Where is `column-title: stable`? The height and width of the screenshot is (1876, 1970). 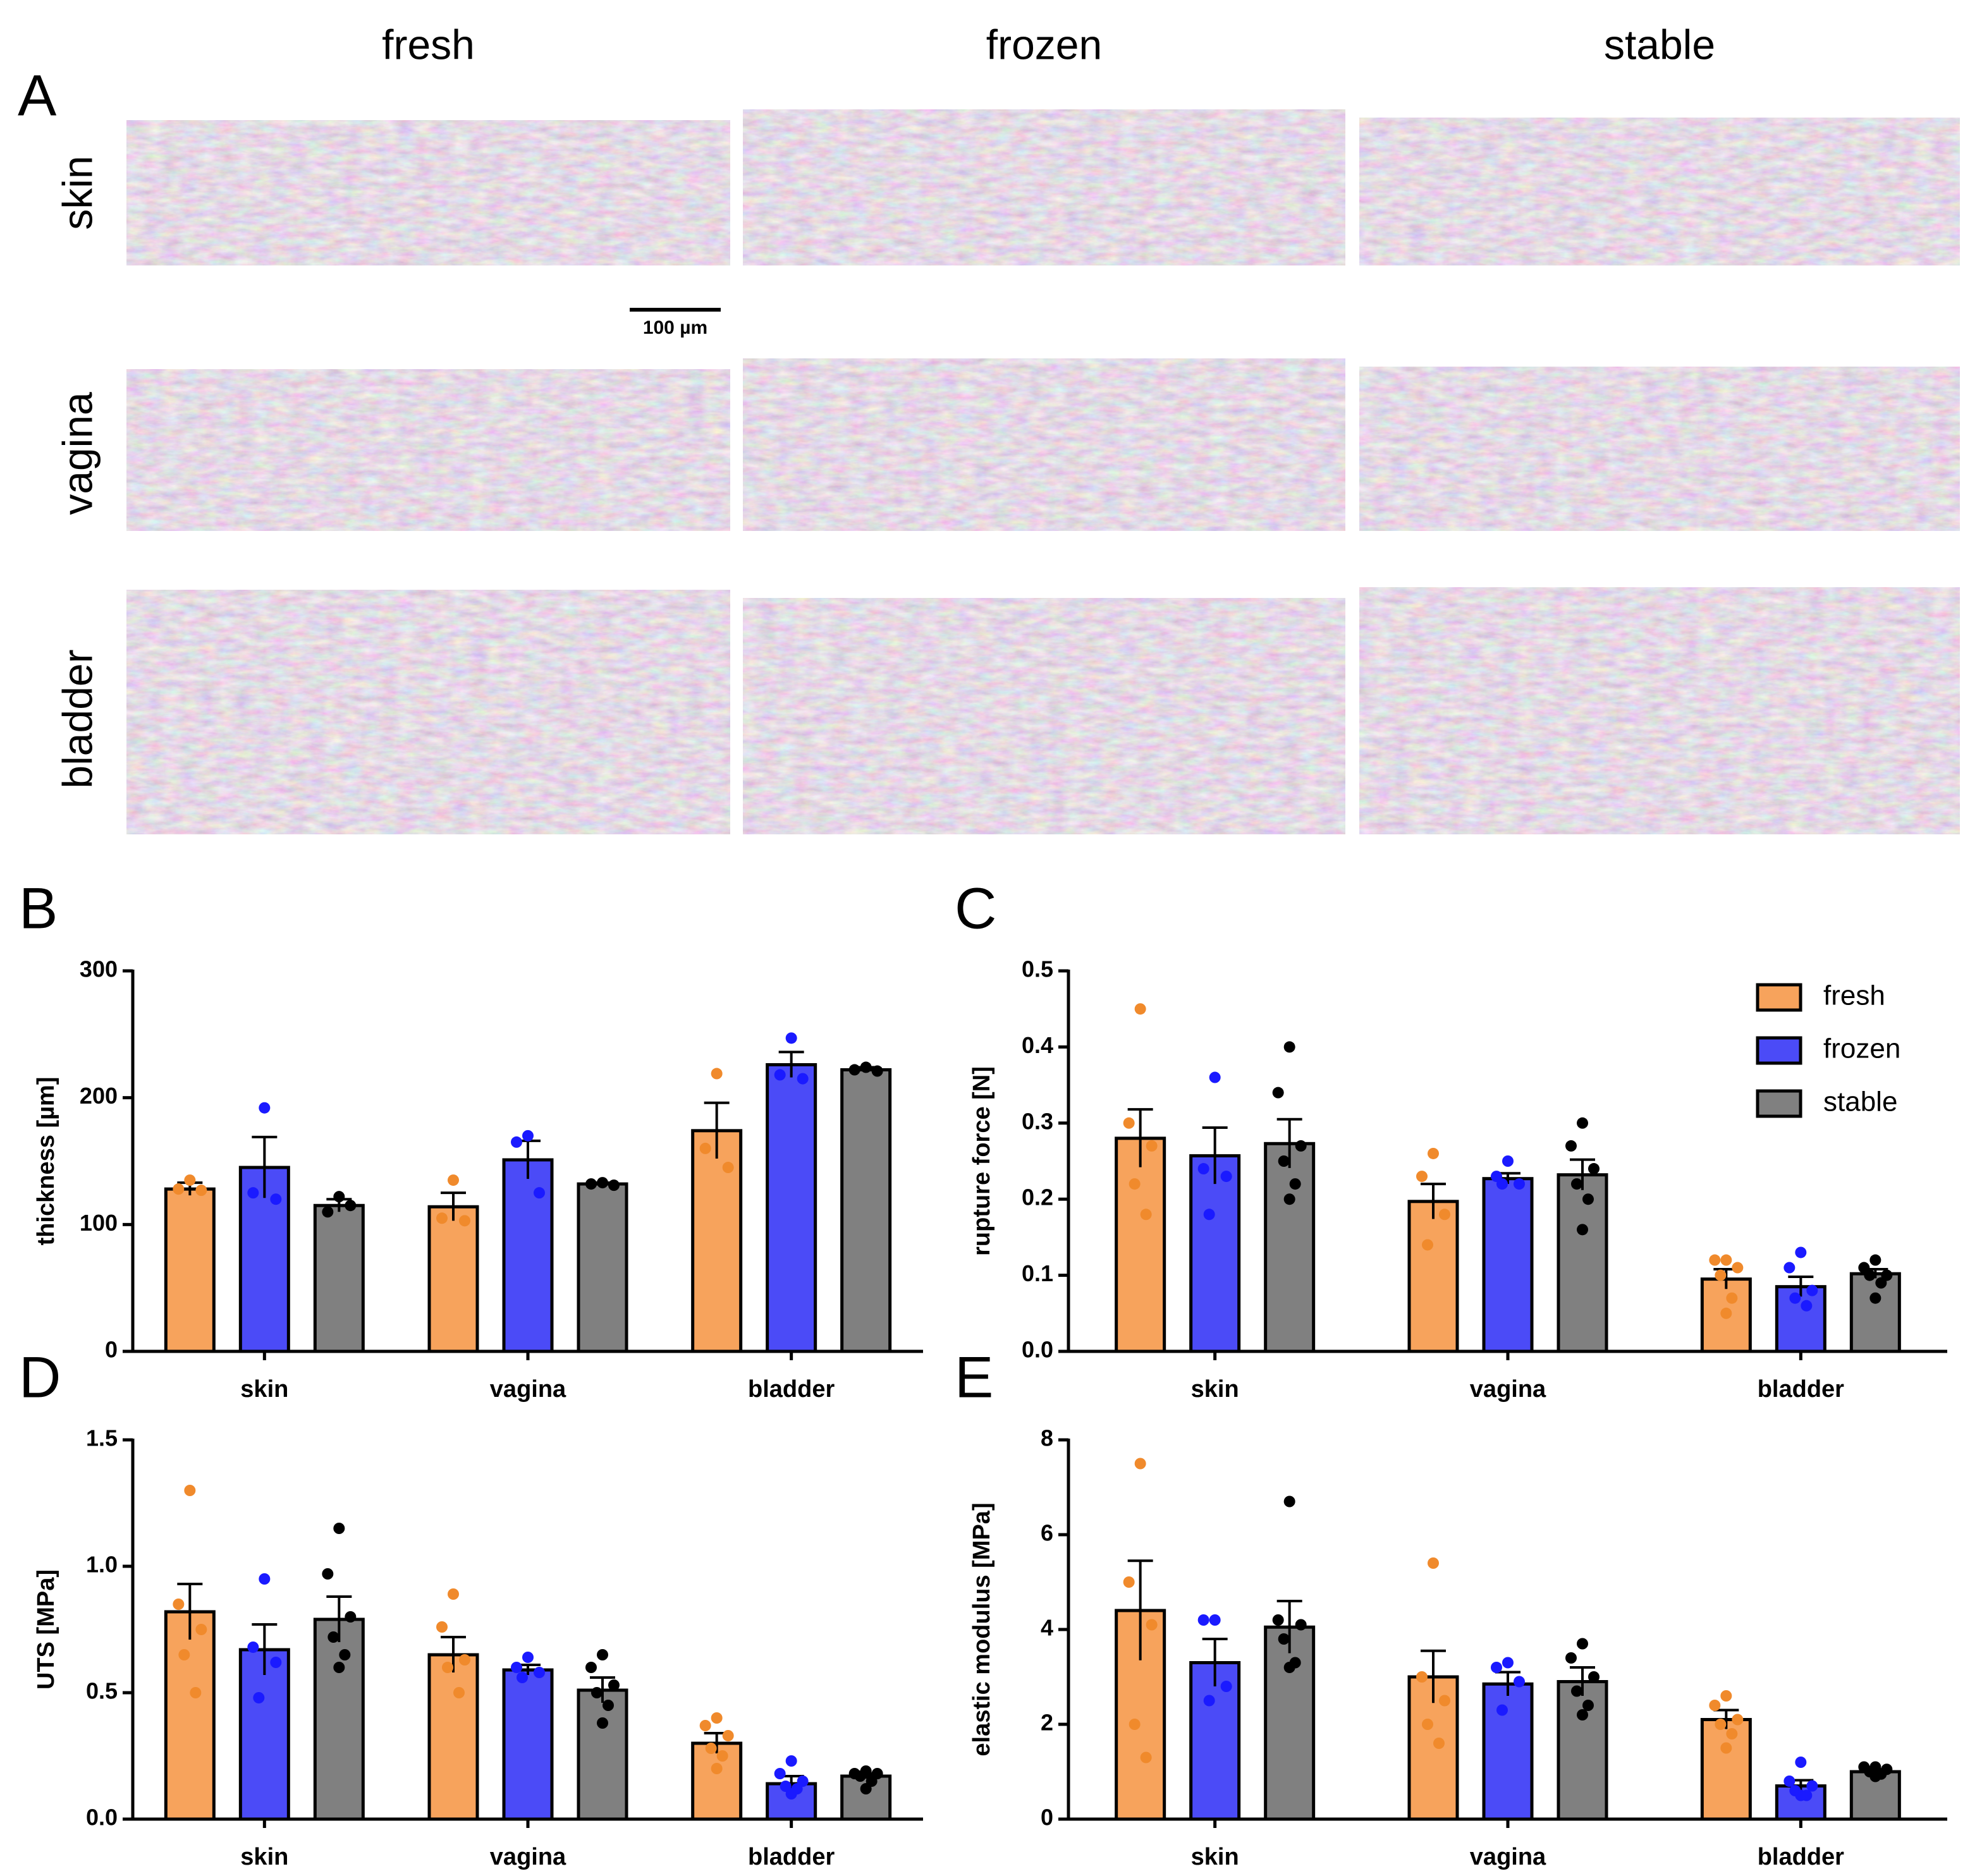
column-title: stable is located at coordinates (1659, 44).